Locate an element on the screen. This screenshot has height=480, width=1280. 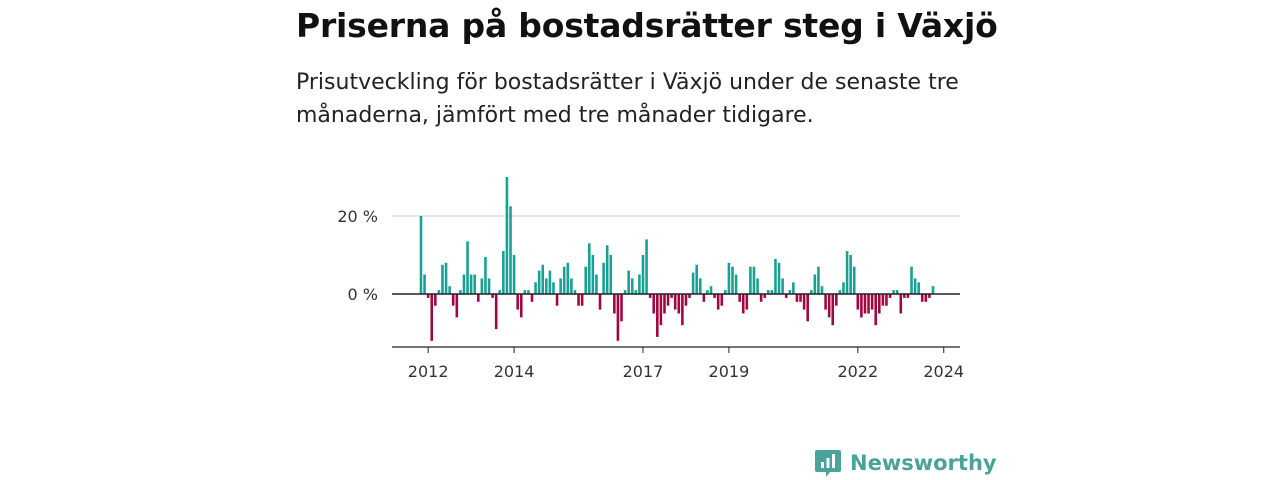
bar-chart-logo-icon is located at coordinates (828, 463).